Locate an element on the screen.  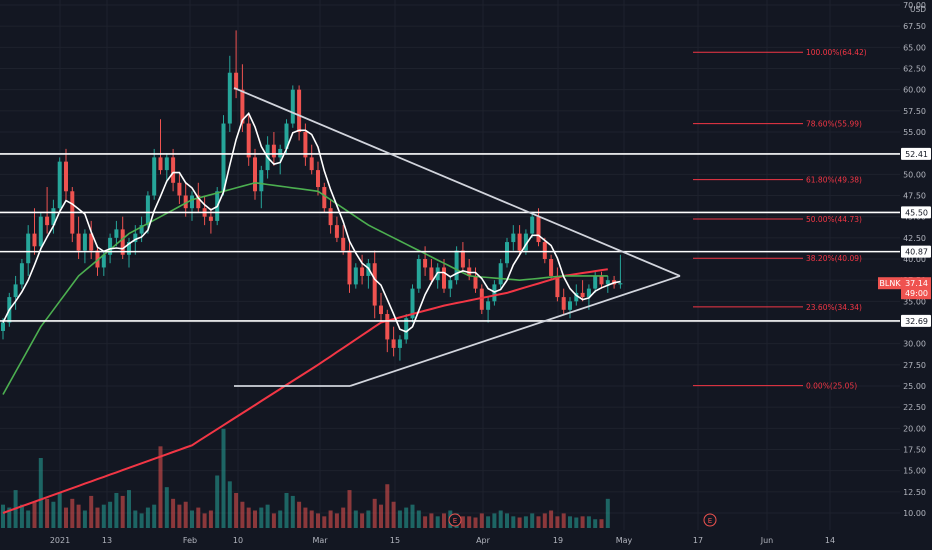
y-tick-label: 10.00 is located at coordinates (914, 513).